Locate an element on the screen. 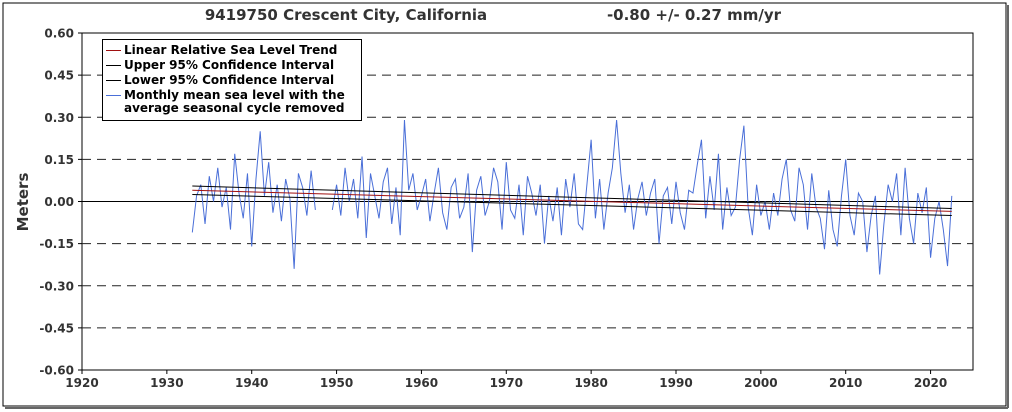 This screenshot has height=412, width=1012. chart-subtitle: -0.80 +/- 0.27 mm/yr is located at coordinates (694, 15).